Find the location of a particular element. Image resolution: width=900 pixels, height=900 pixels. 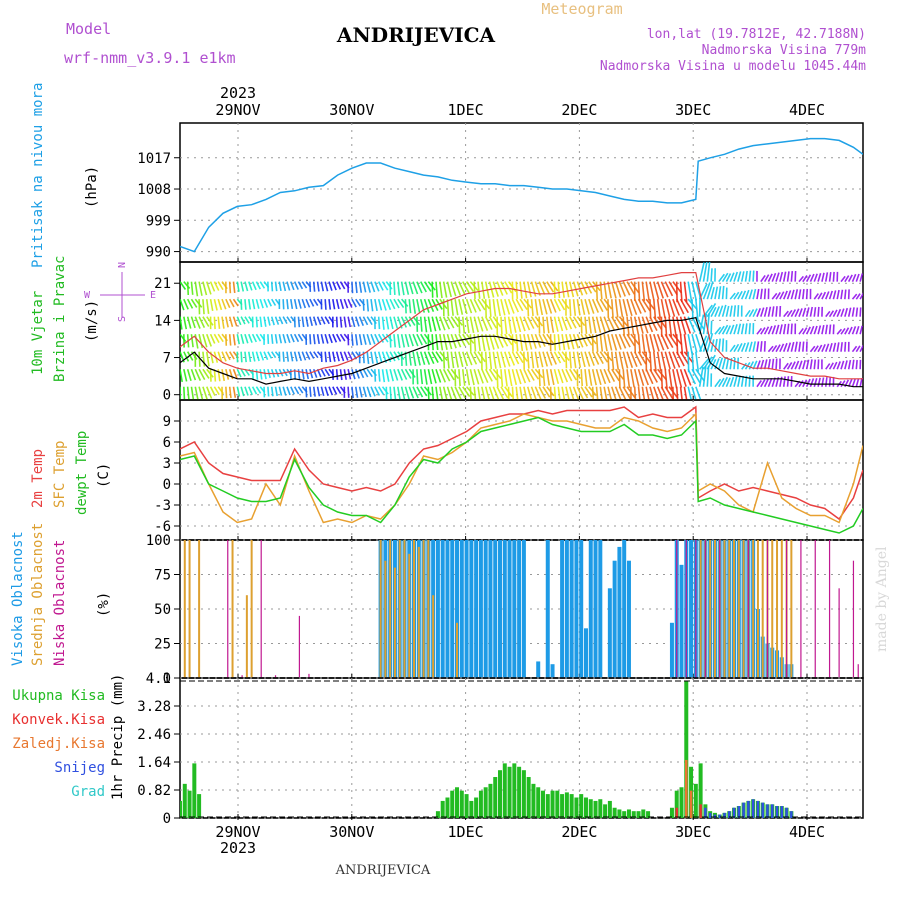

y-tick-label: 7 is located at coordinates (167, 359).